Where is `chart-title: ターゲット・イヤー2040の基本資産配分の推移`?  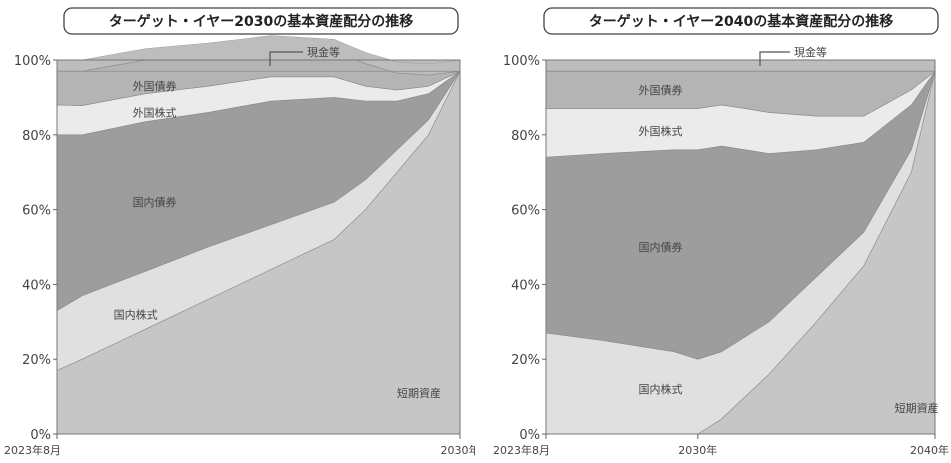 chart-title: ターゲット・イヤー2040の基本資産配分の推移 is located at coordinates (741, 21).